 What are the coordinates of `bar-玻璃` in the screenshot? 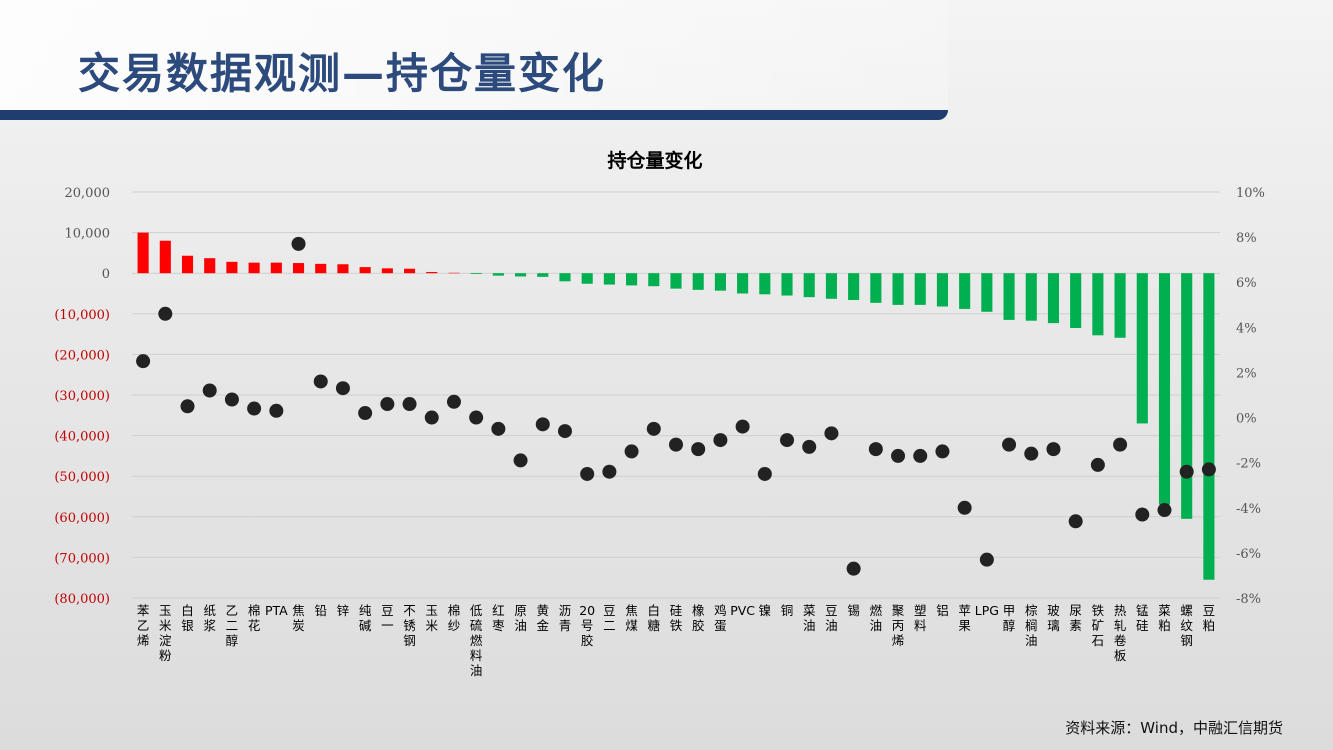 It's located at (1053, 298).